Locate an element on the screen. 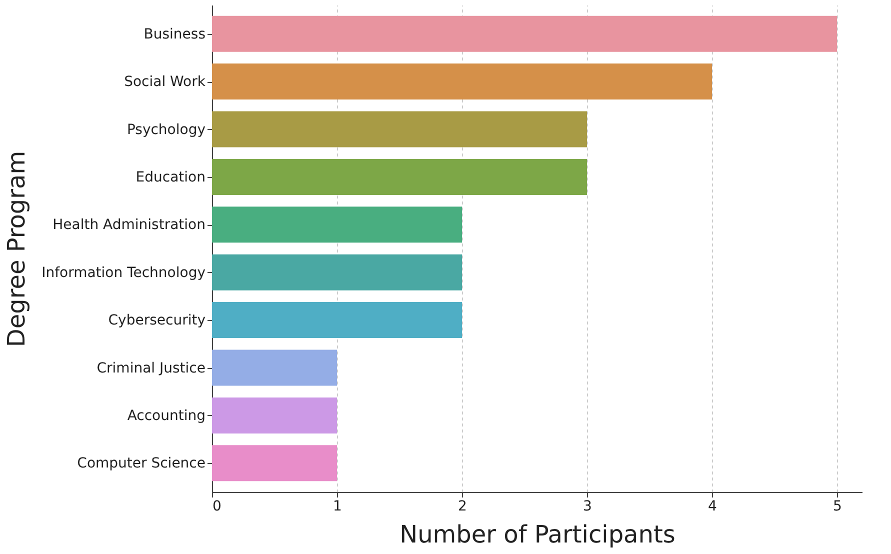  x-tick-label: 5 is located at coordinates (837, 506).